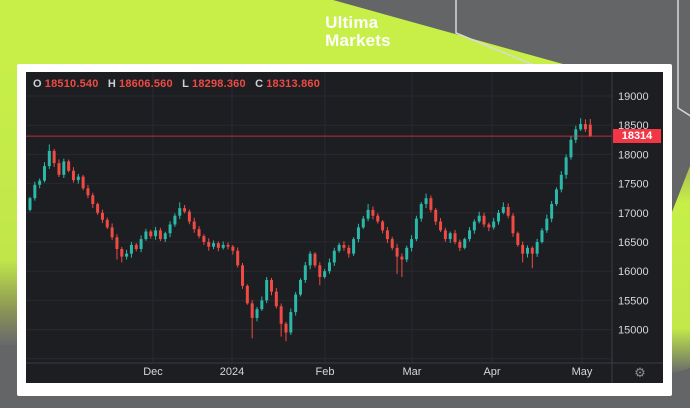 Image resolution: width=690 pixels, height=408 pixels. I want to click on current-price-label: 18314, so click(637, 136).